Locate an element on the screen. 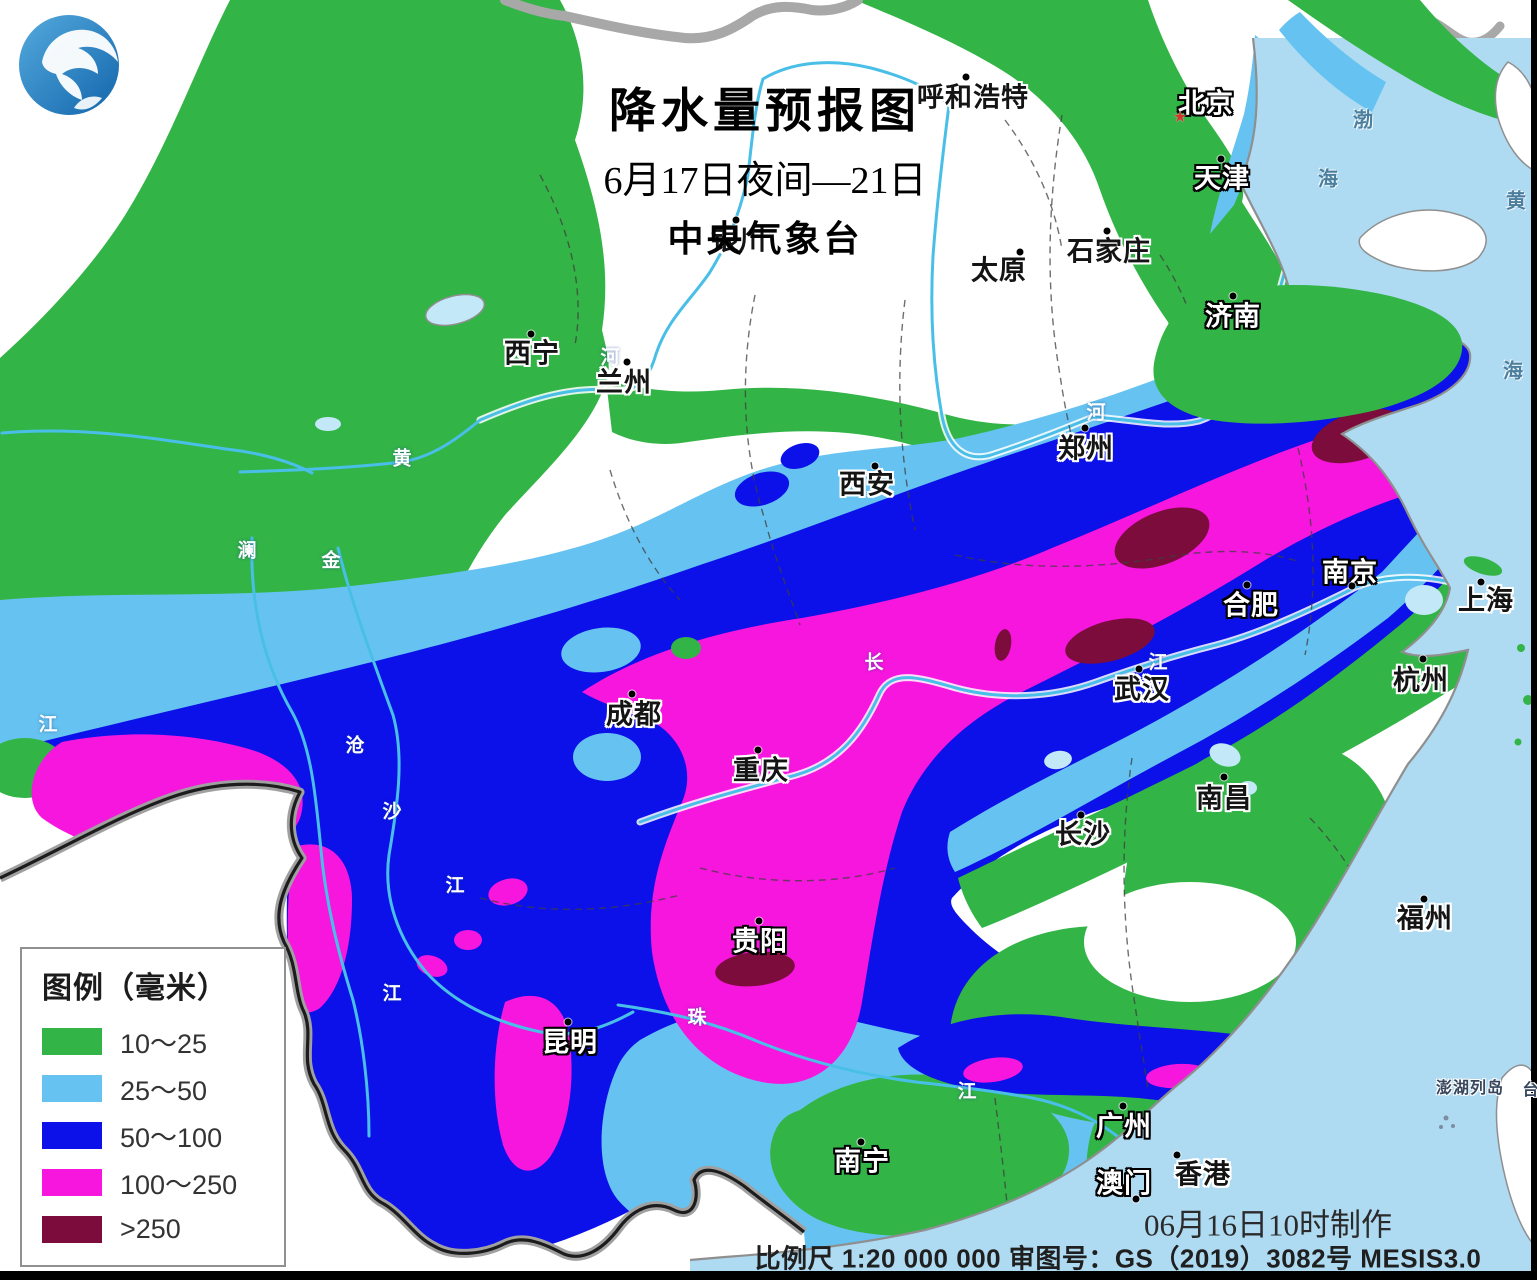 The width and height of the screenshot is (1537, 1280). poyang-lake is located at coordinates (1225, 755).